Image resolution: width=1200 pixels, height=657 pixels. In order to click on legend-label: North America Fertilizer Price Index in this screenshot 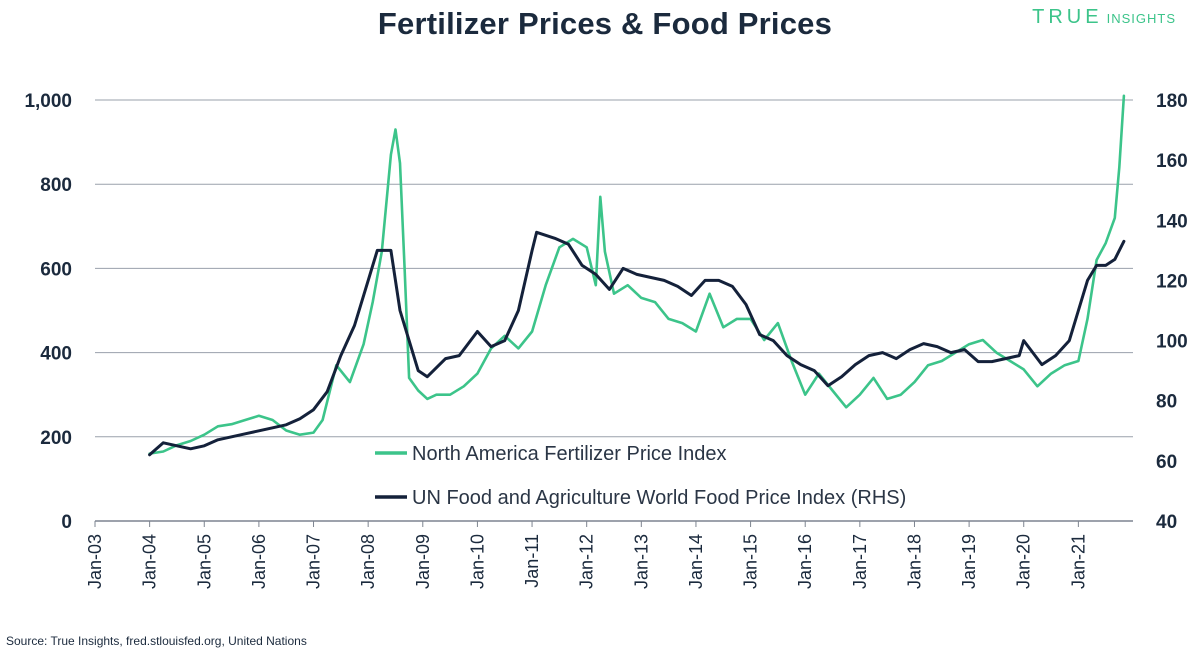, I will do `click(569, 454)`.